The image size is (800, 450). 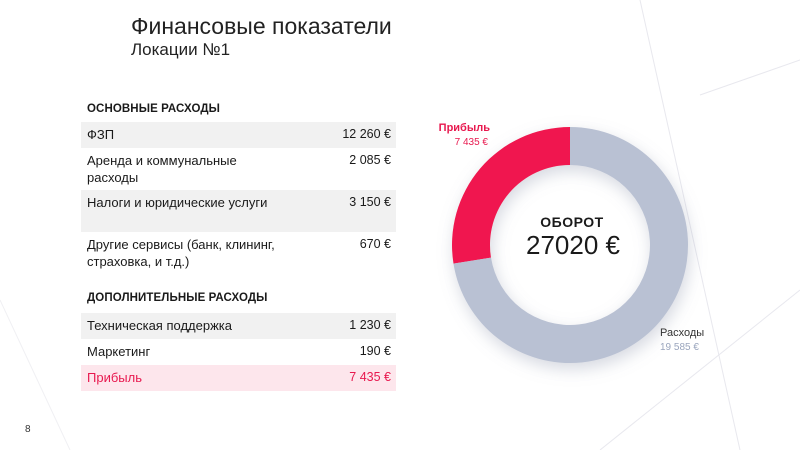 I want to click on row-value: 2 085 €, so click(x=370, y=160).